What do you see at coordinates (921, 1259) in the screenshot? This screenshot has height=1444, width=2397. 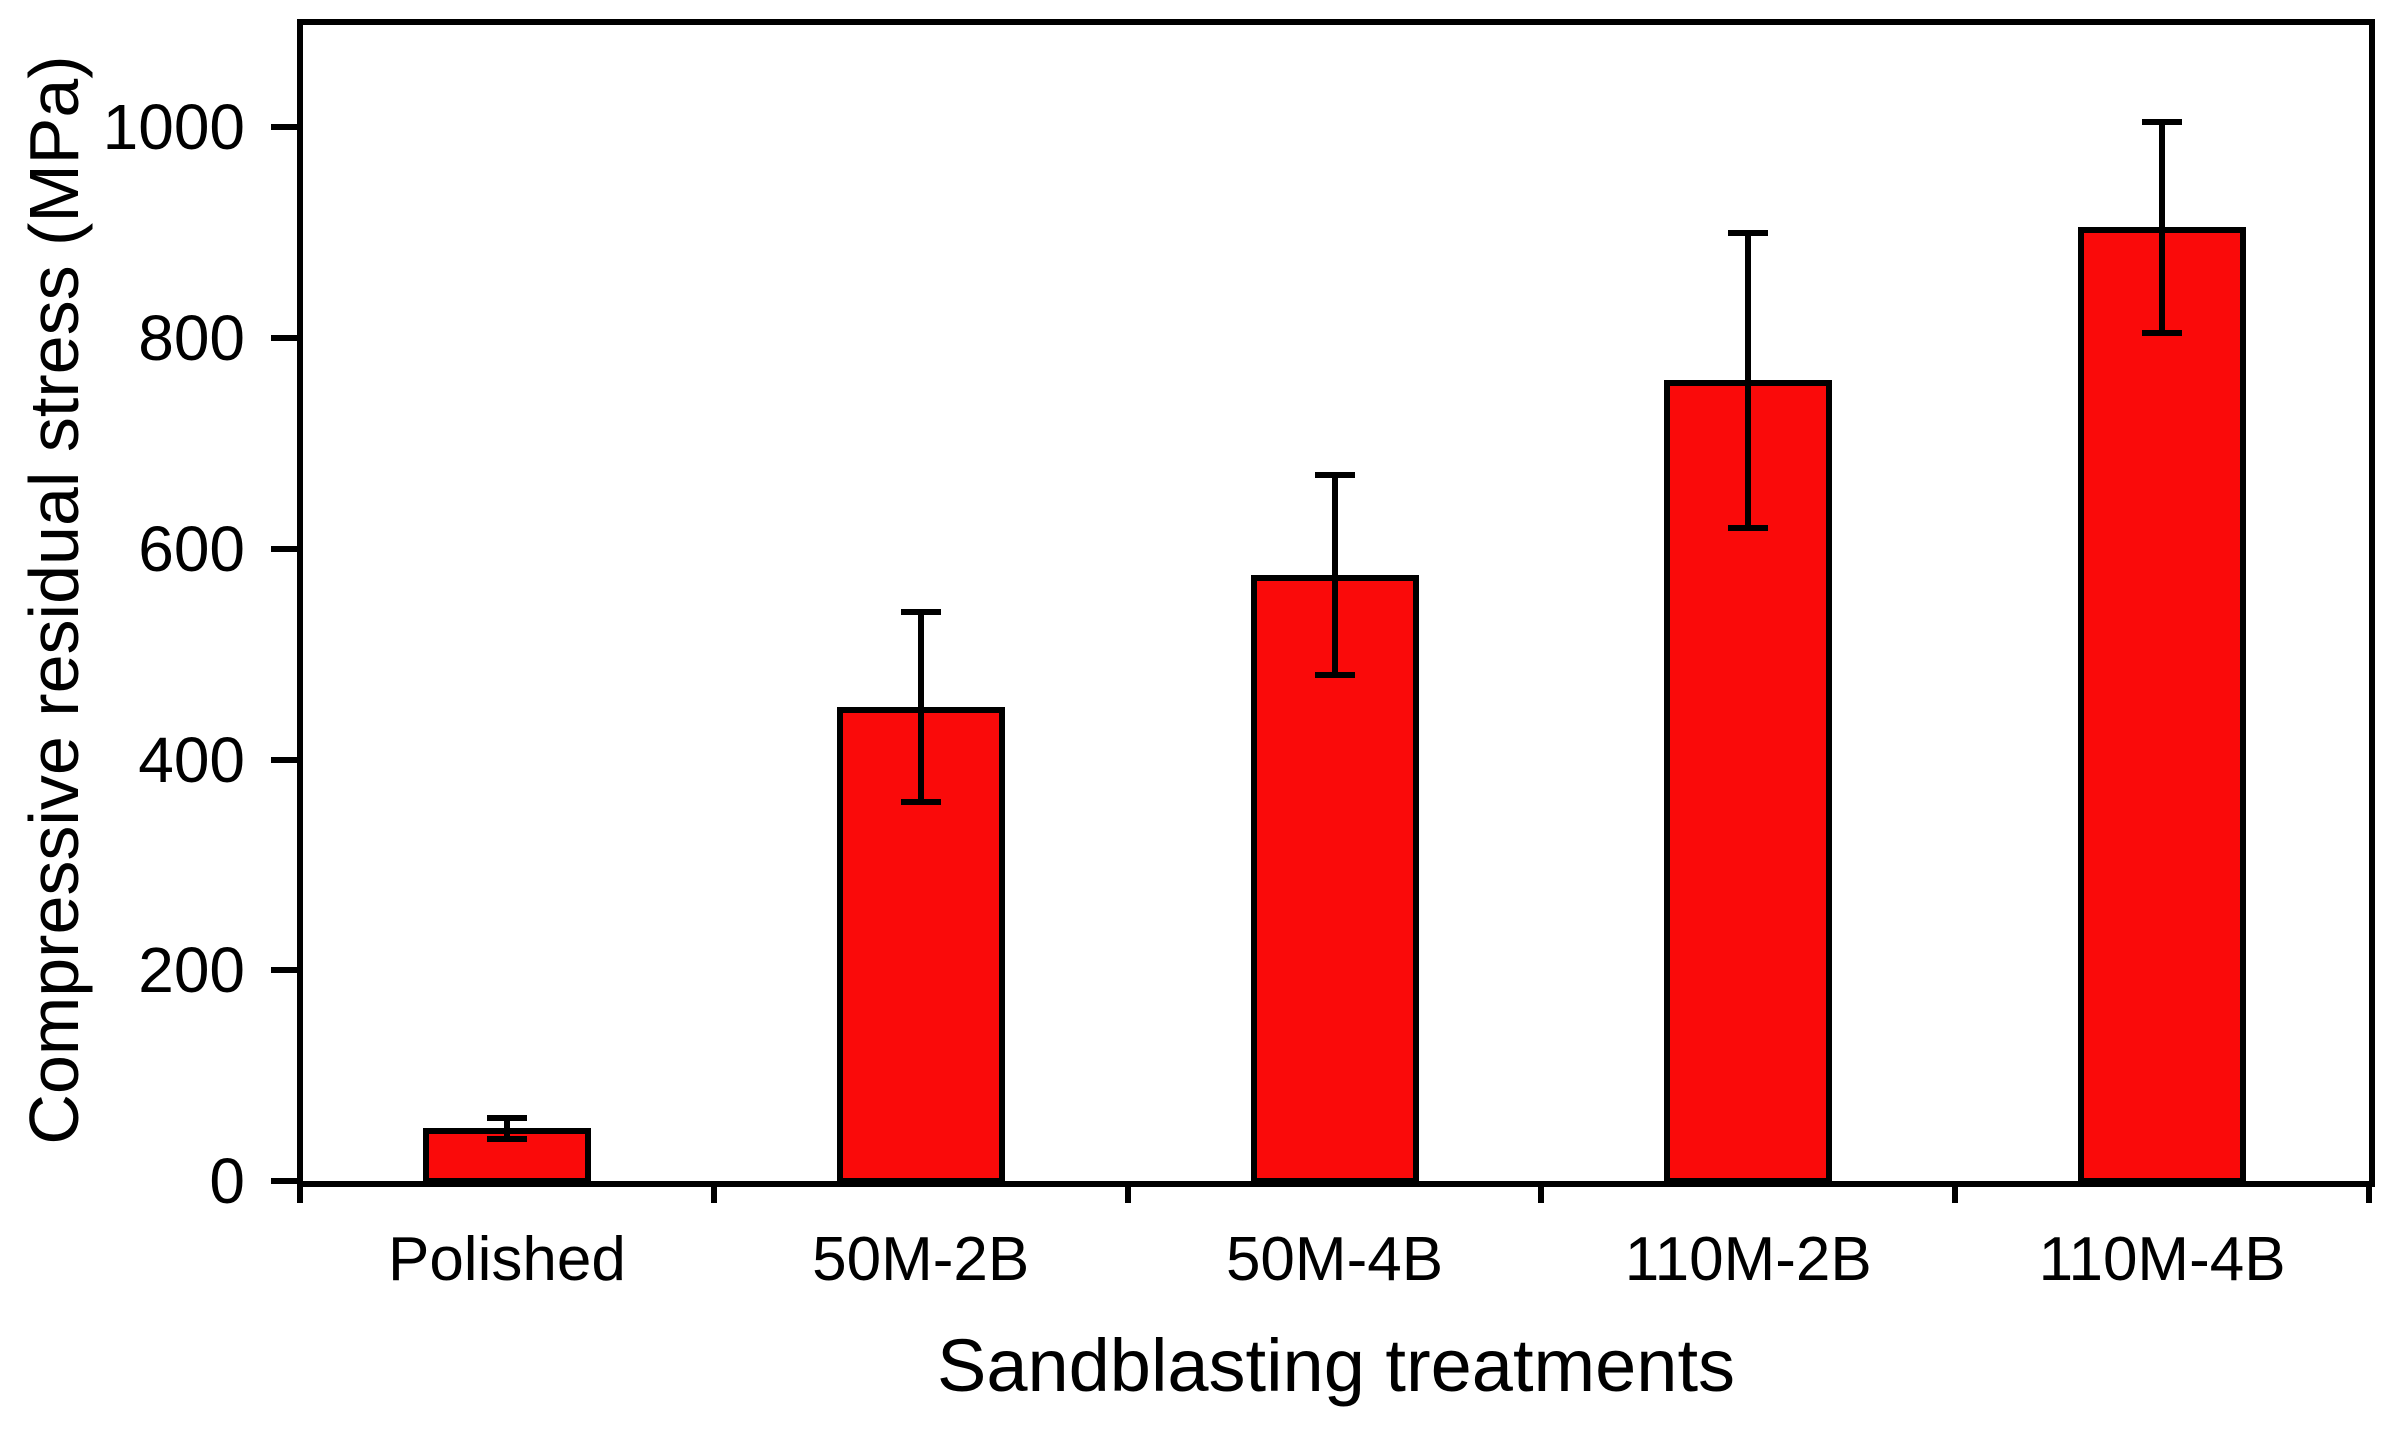 I see `category-label: 50M-2B` at bounding box center [921, 1259].